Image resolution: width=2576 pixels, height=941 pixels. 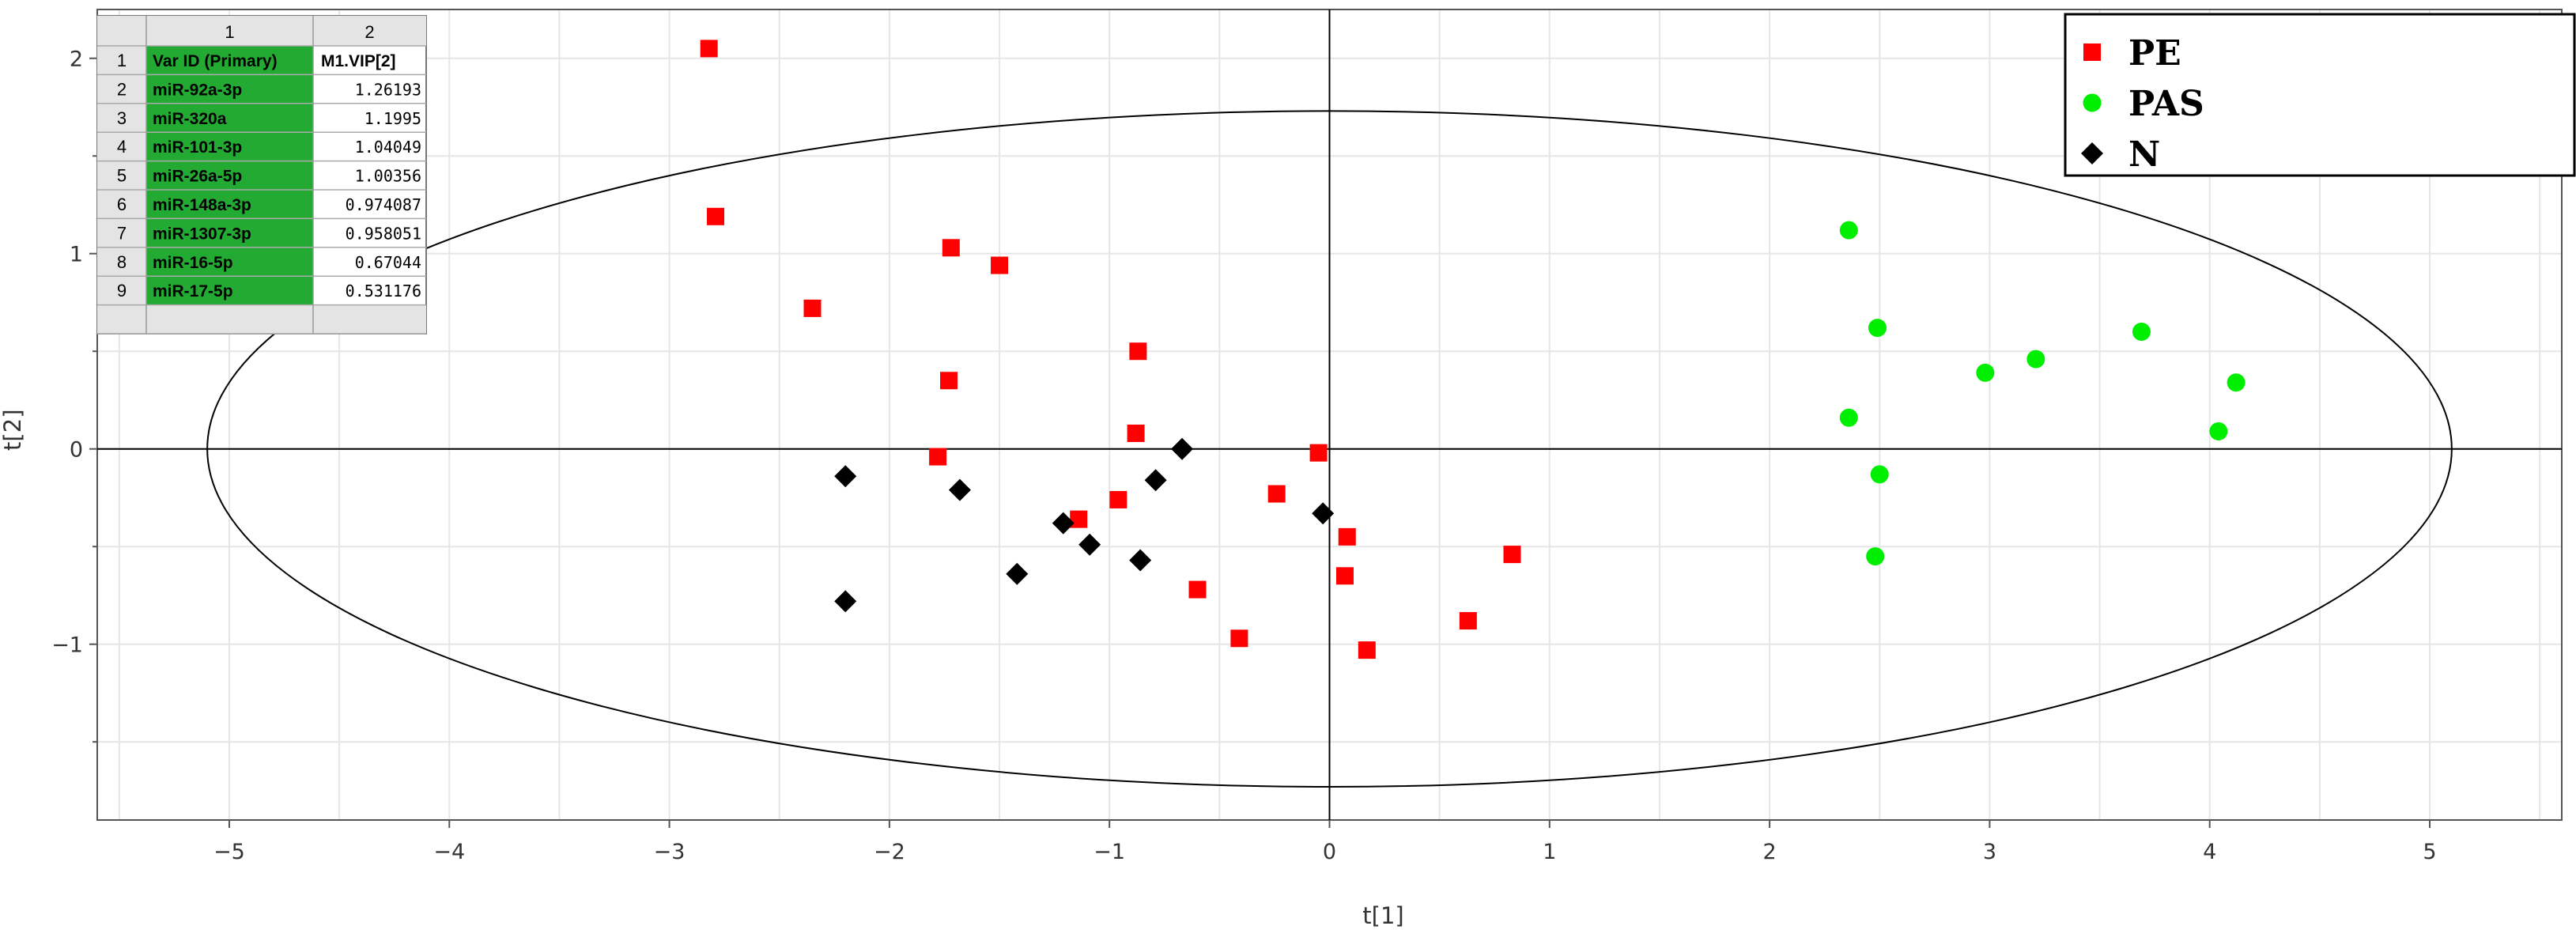 What do you see at coordinates (2092, 153) in the screenshot?
I see `legend-marker-n` at bounding box center [2092, 153].